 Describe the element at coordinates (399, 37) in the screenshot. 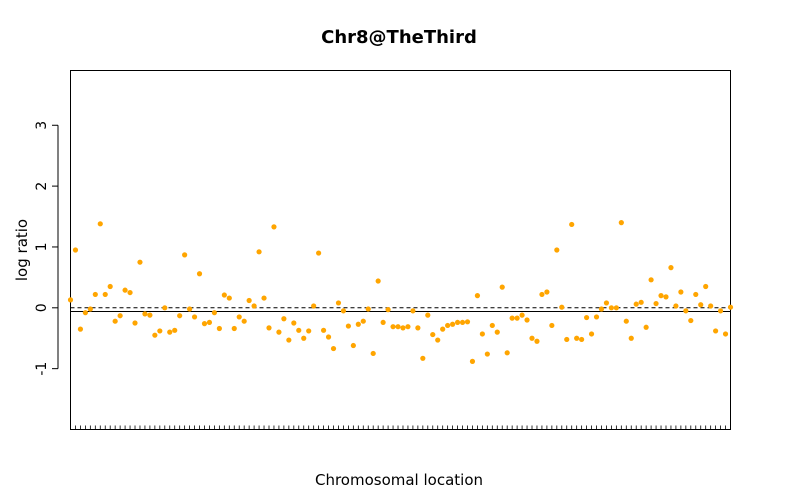

I see `chart-title: Chr8@TheThird` at that location.